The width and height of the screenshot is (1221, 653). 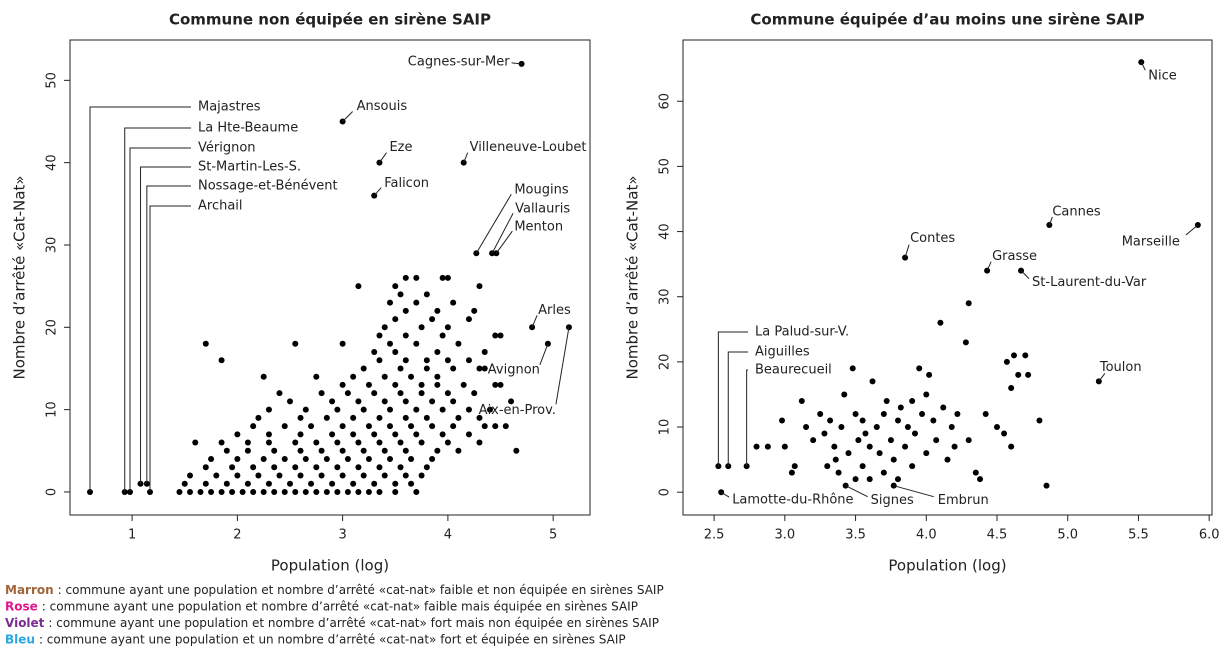 What do you see at coordinates (248, 128) in the screenshot?
I see `annotation: La Hte-Beaume` at bounding box center [248, 128].